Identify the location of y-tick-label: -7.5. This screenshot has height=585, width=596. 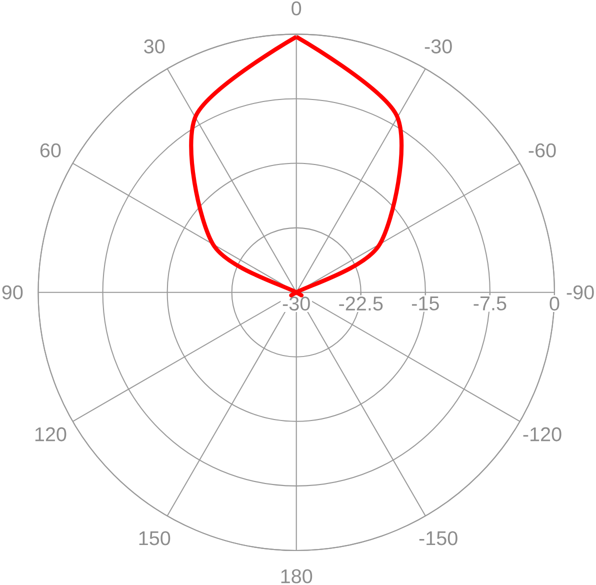
(490, 303).